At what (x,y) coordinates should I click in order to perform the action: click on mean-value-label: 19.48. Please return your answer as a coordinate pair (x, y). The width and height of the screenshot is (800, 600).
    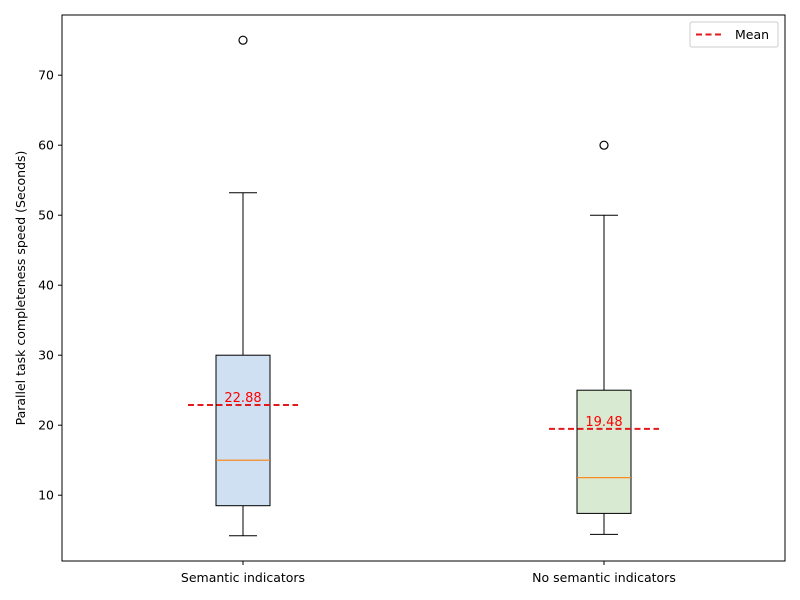
    Looking at the image, I should click on (603, 422).